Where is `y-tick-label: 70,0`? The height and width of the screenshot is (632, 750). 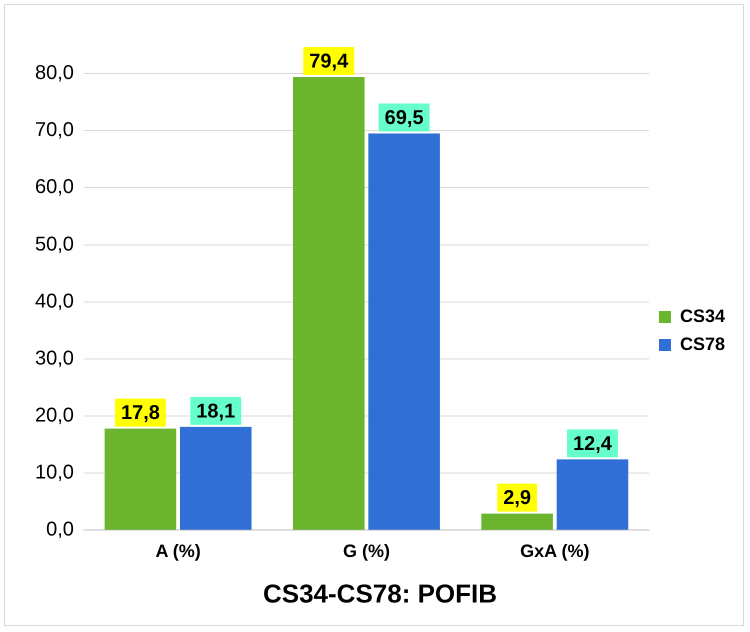 y-tick-label: 70,0 is located at coordinates (54, 130).